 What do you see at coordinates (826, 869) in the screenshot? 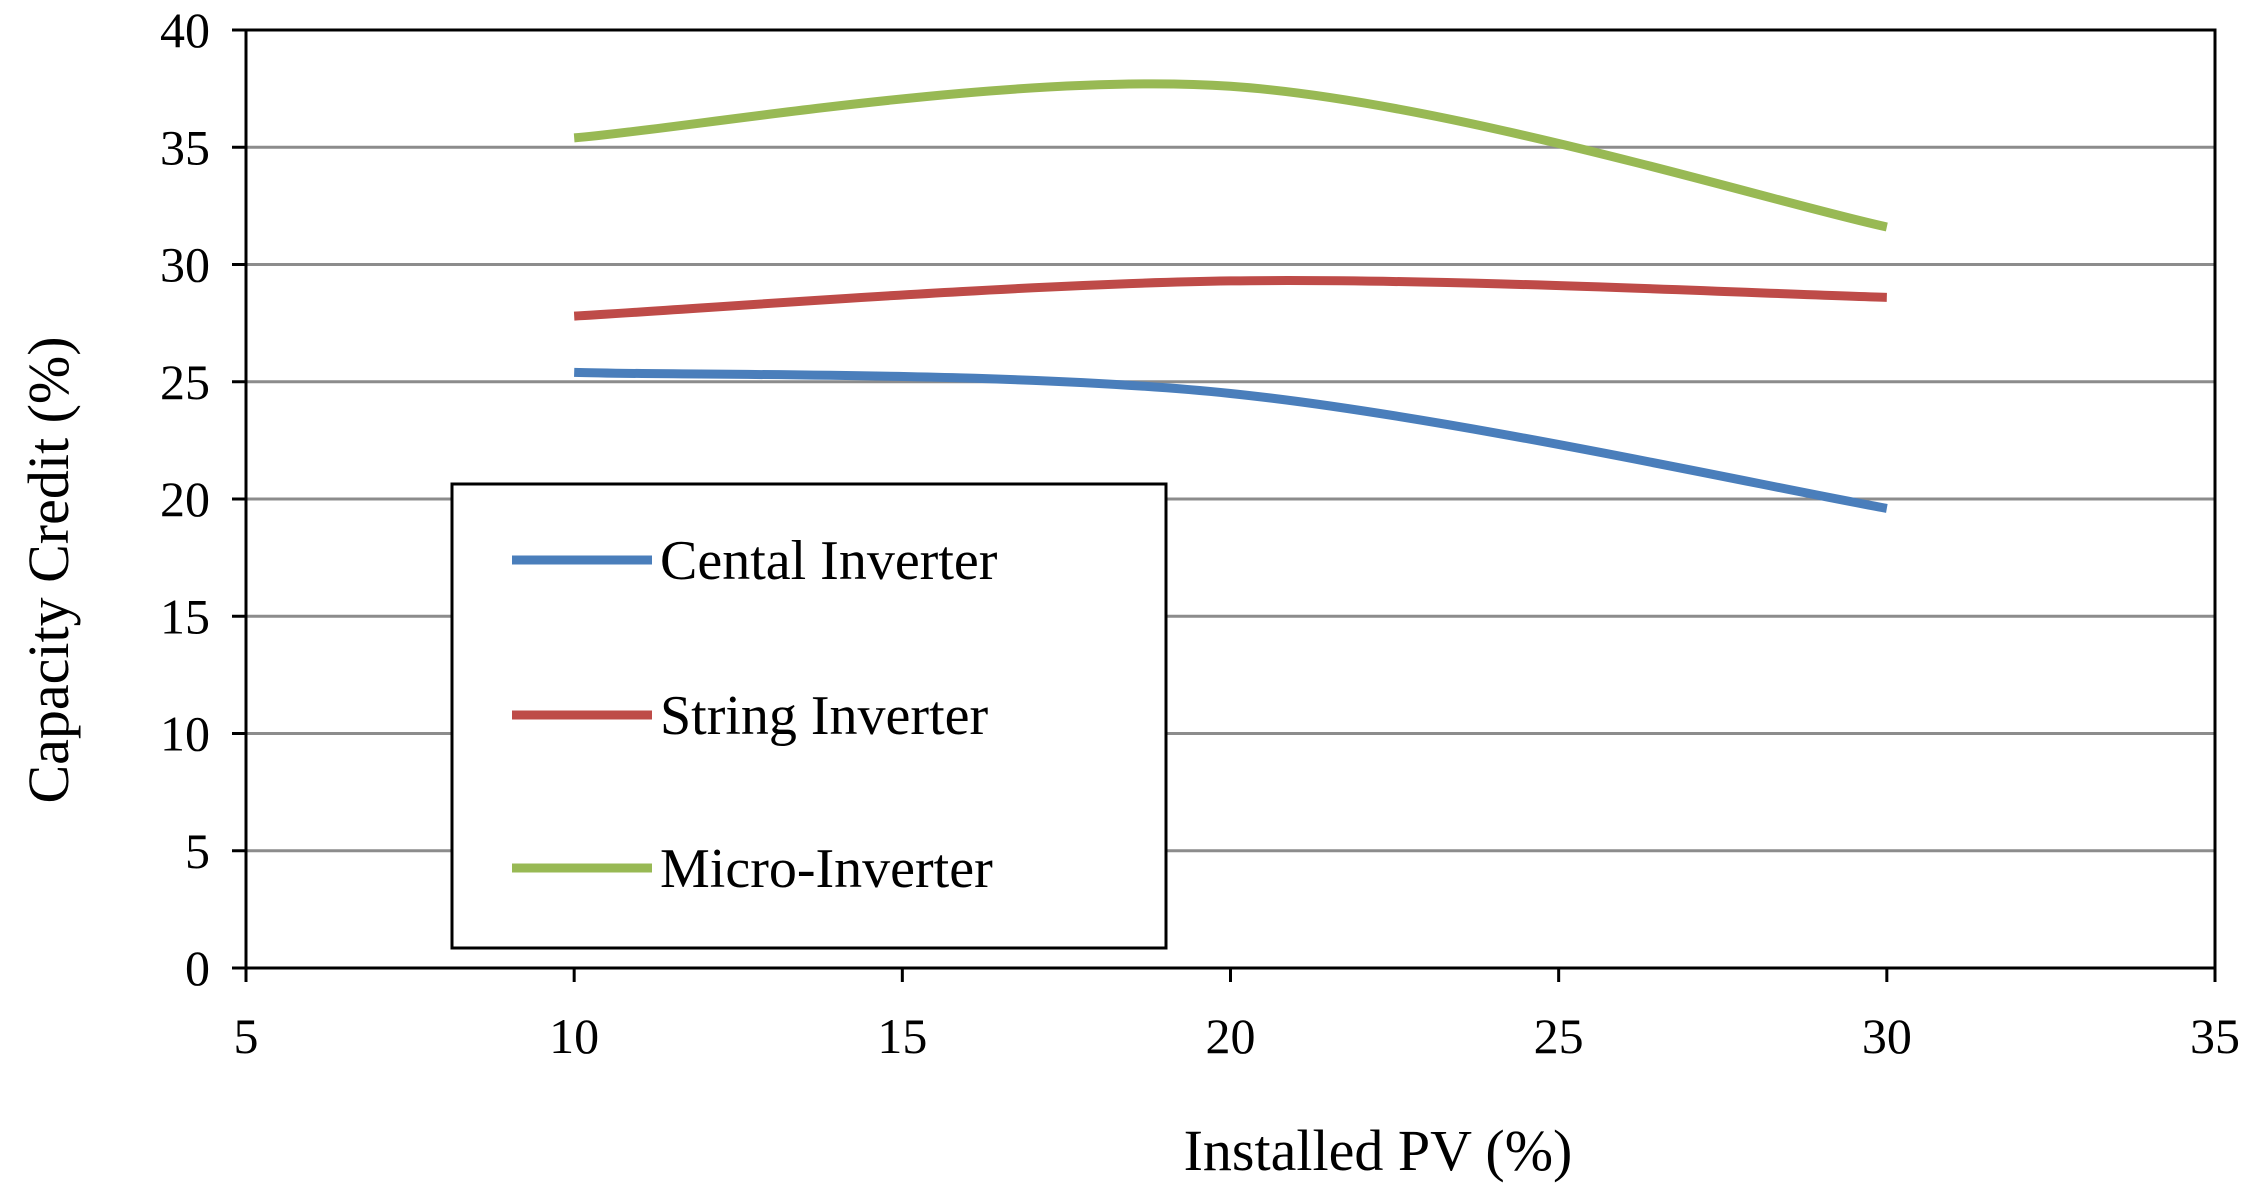
I see `legend-label: Micro-Inverter` at bounding box center [826, 869].